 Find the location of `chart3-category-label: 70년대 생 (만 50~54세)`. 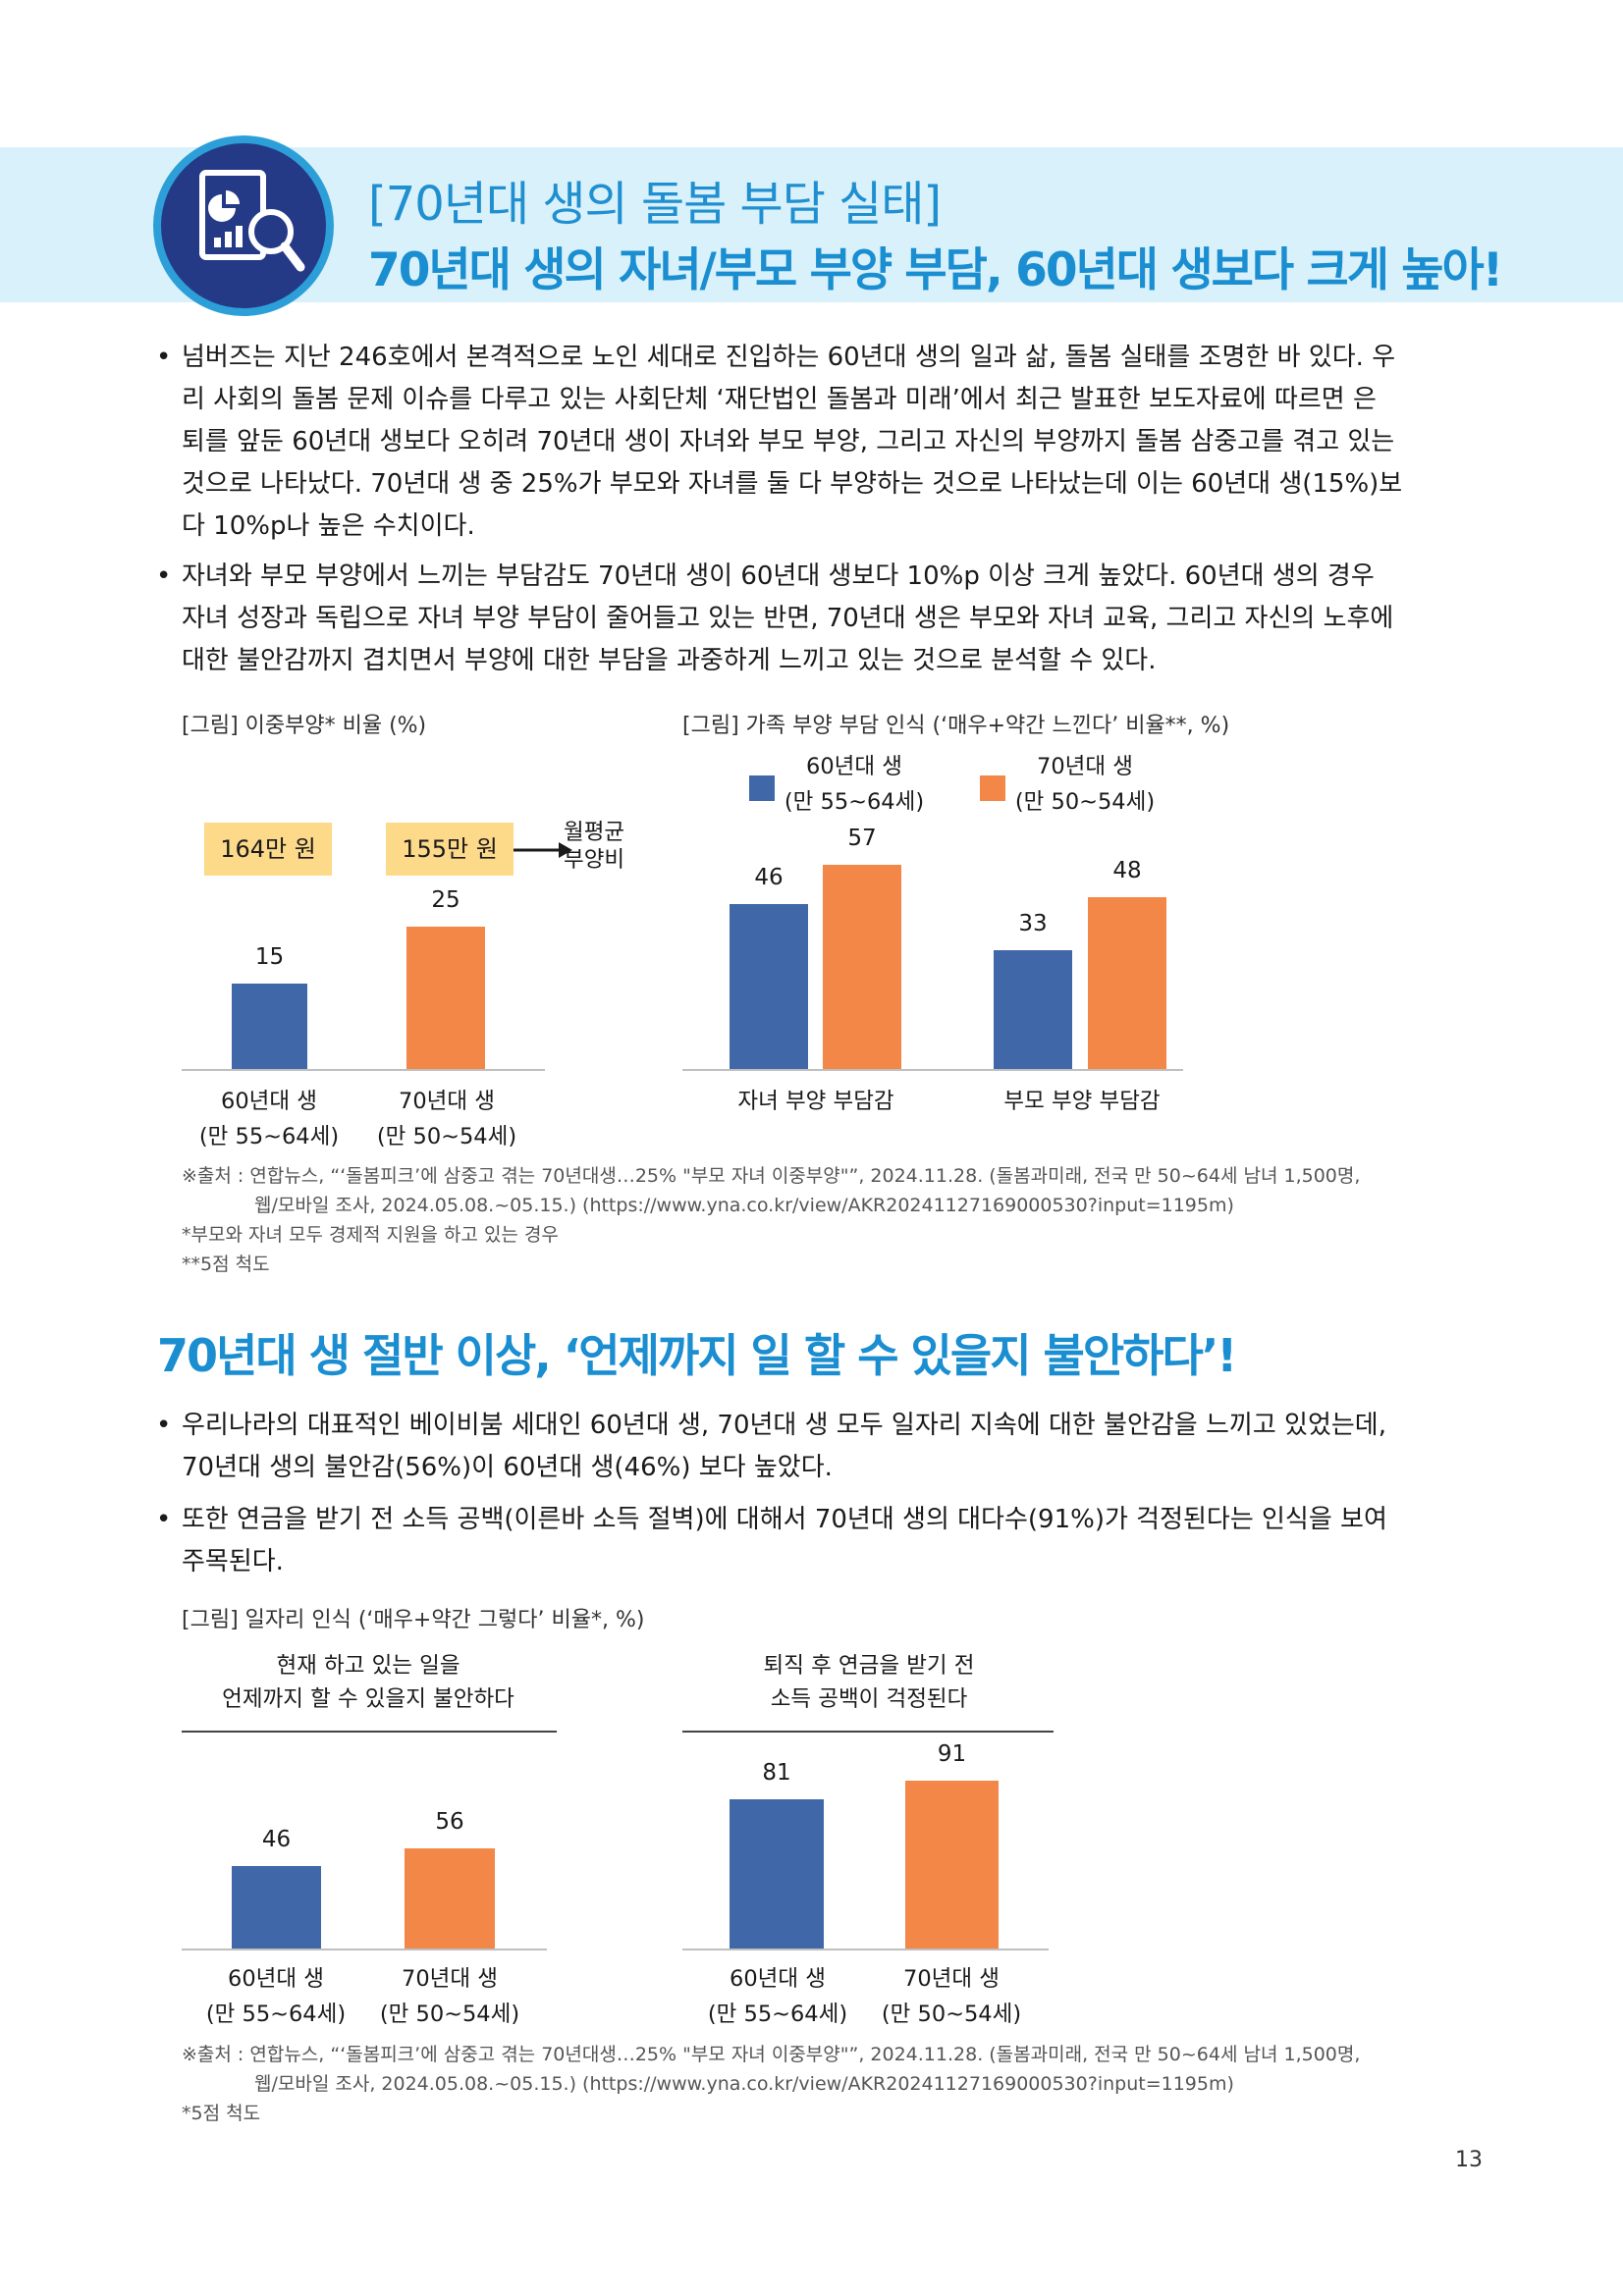

chart3-category-label: 70년대 생 (만 50~54세) is located at coordinates (449, 1996).